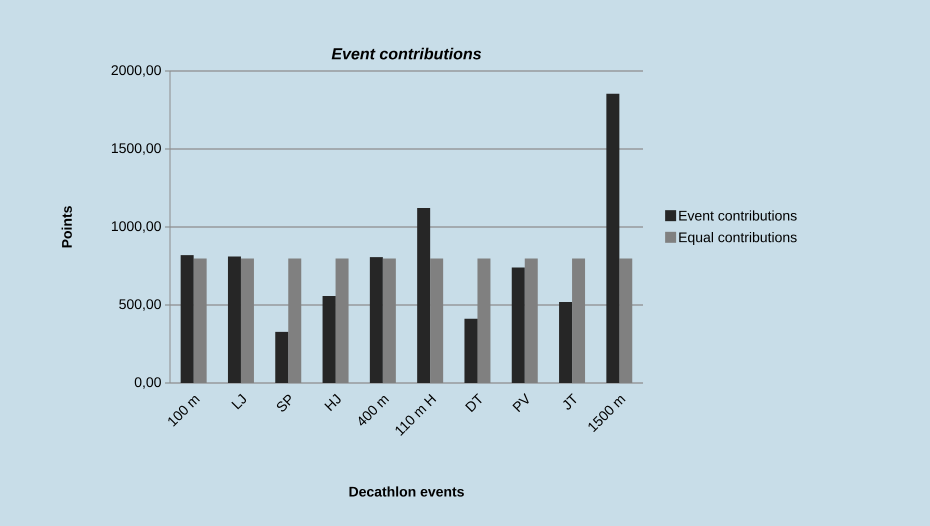 The width and height of the screenshot is (930, 526). I want to click on chart-title: Event contributions, so click(407, 54).